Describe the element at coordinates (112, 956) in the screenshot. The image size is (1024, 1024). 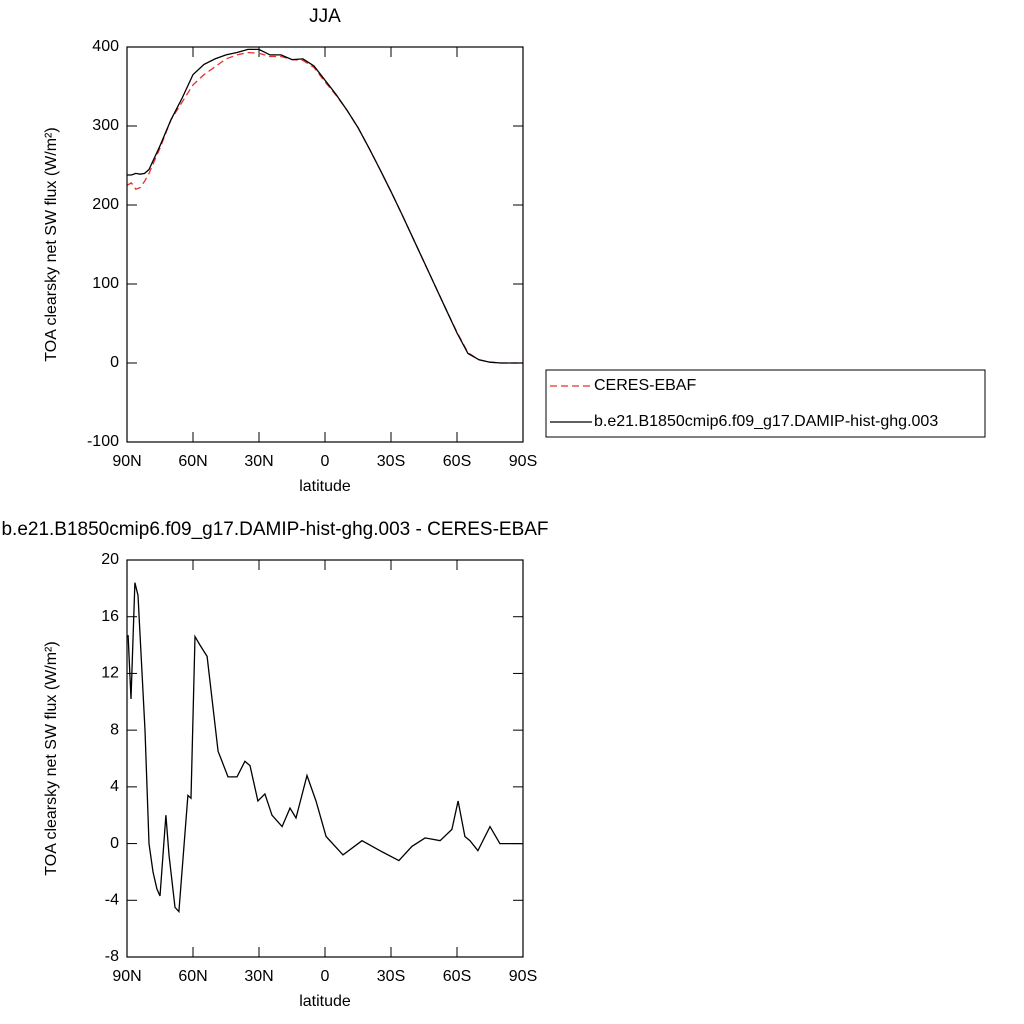
I see `y-tick-label: -8` at that location.